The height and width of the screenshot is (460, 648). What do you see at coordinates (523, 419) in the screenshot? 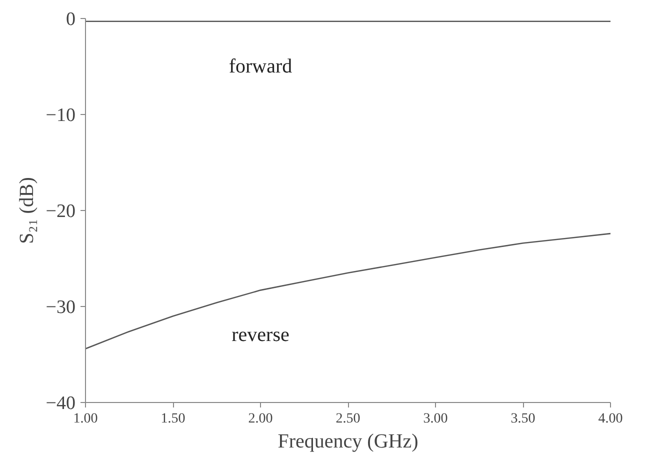
I see `x-tick-label: 3.50` at bounding box center [523, 419].